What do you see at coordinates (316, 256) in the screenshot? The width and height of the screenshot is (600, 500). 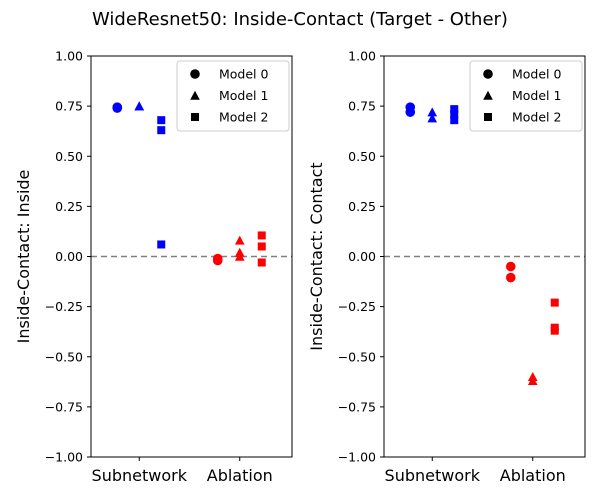 I see `y-axis-label: Inside-Contact: Contact` at bounding box center [316, 256].